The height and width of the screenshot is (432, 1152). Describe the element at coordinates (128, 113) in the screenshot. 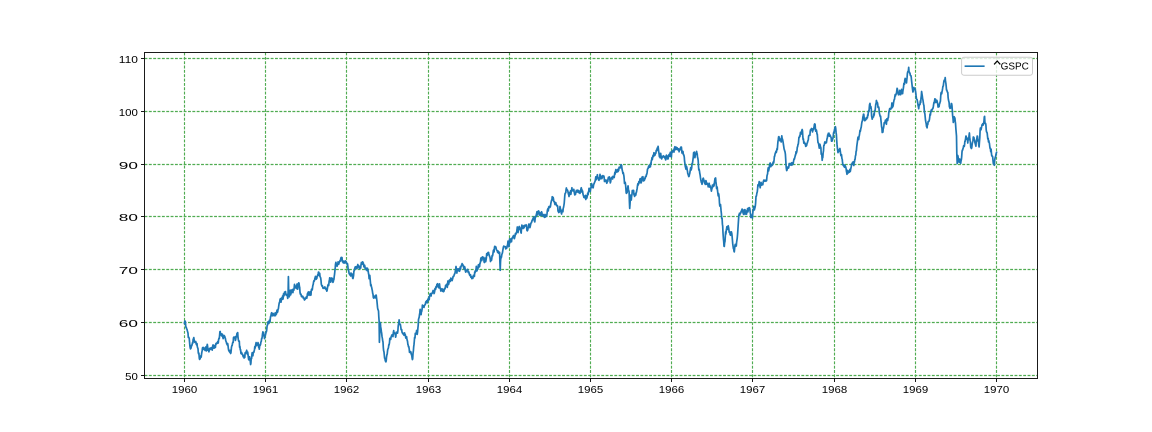

I see `svg-text: 100` at that location.